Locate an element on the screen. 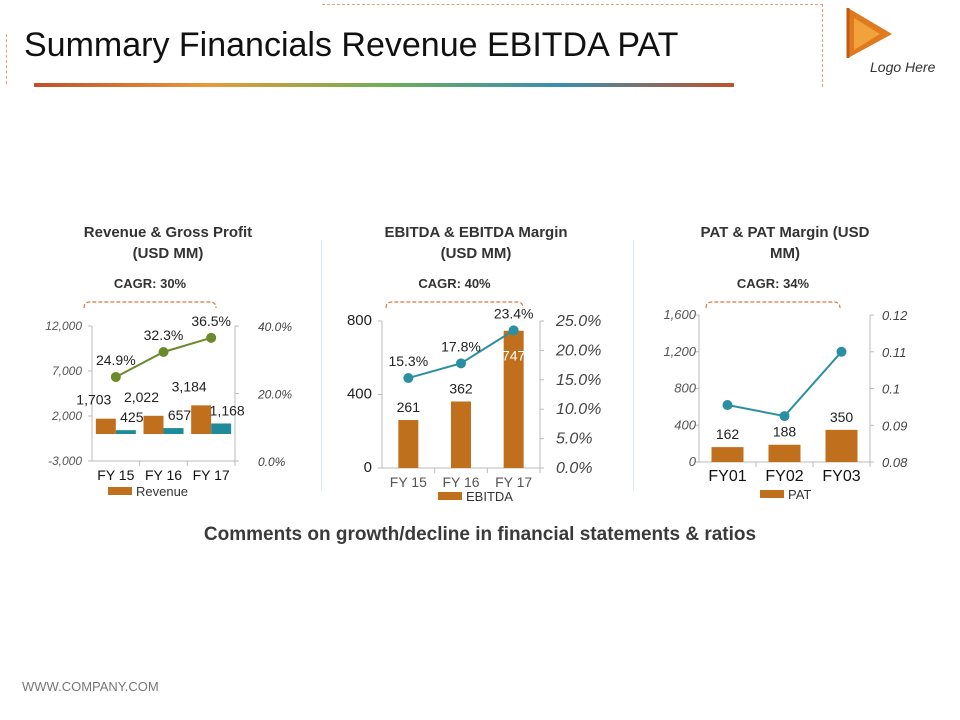 This screenshot has width=960, height=720. y2-tick-label: 5.0% is located at coordinates (574, 439).